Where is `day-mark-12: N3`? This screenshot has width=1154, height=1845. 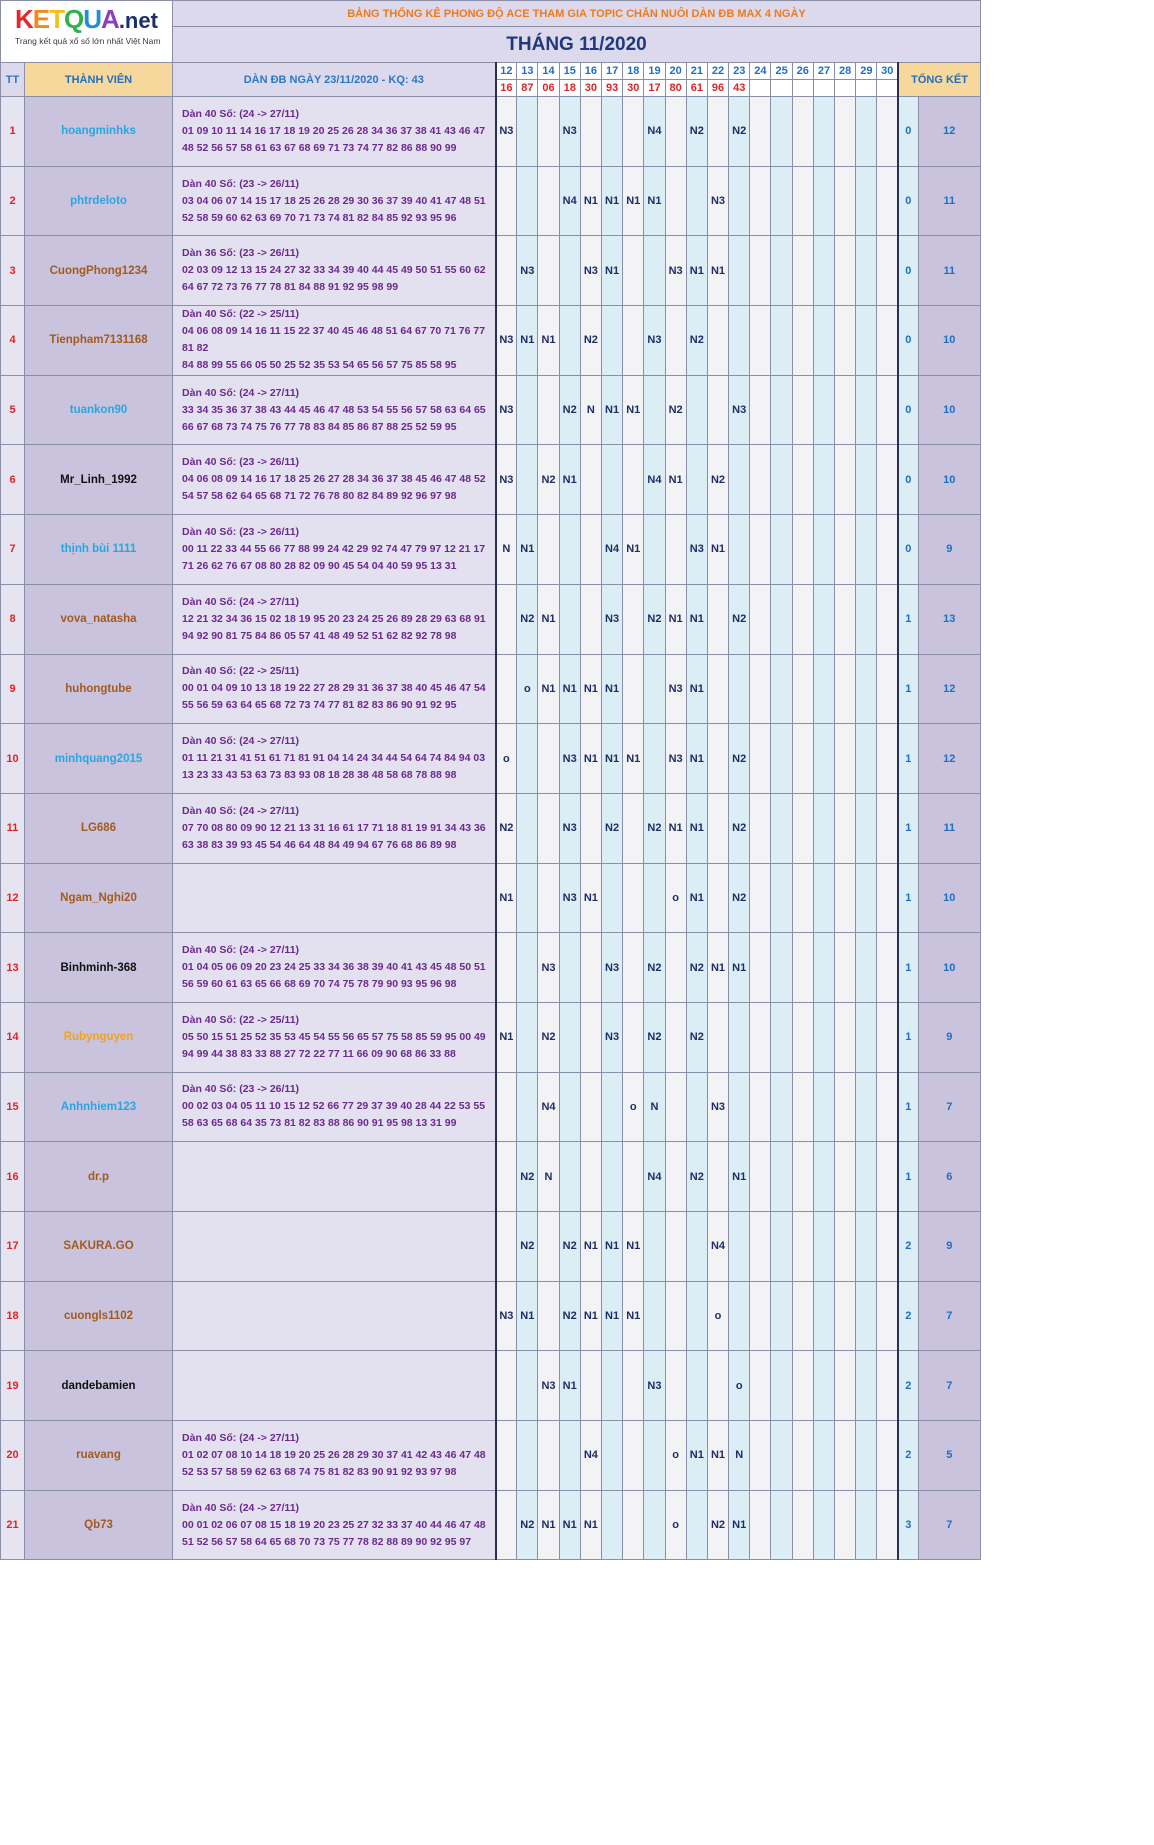 day-mark-12: N3 is located at coordinates (506, 410).